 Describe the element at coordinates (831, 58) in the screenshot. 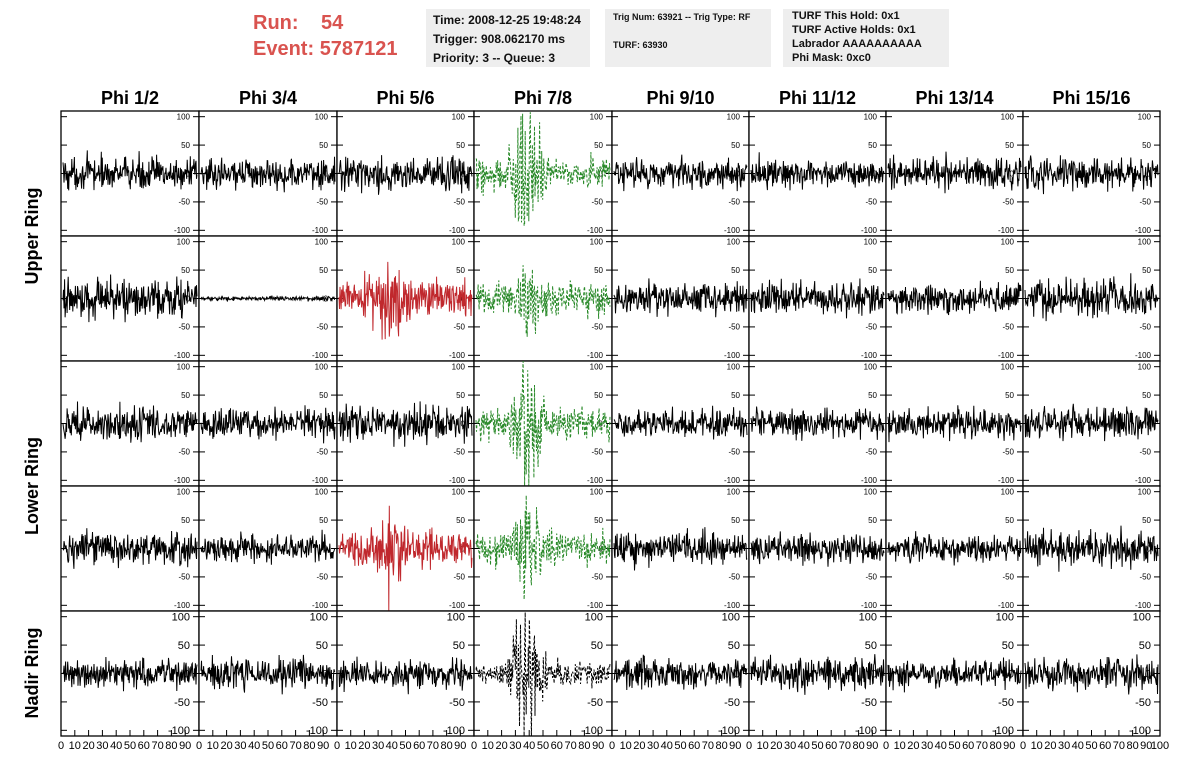

I see `phi-mask-text: Phi Mask: 0xc0` at that location.